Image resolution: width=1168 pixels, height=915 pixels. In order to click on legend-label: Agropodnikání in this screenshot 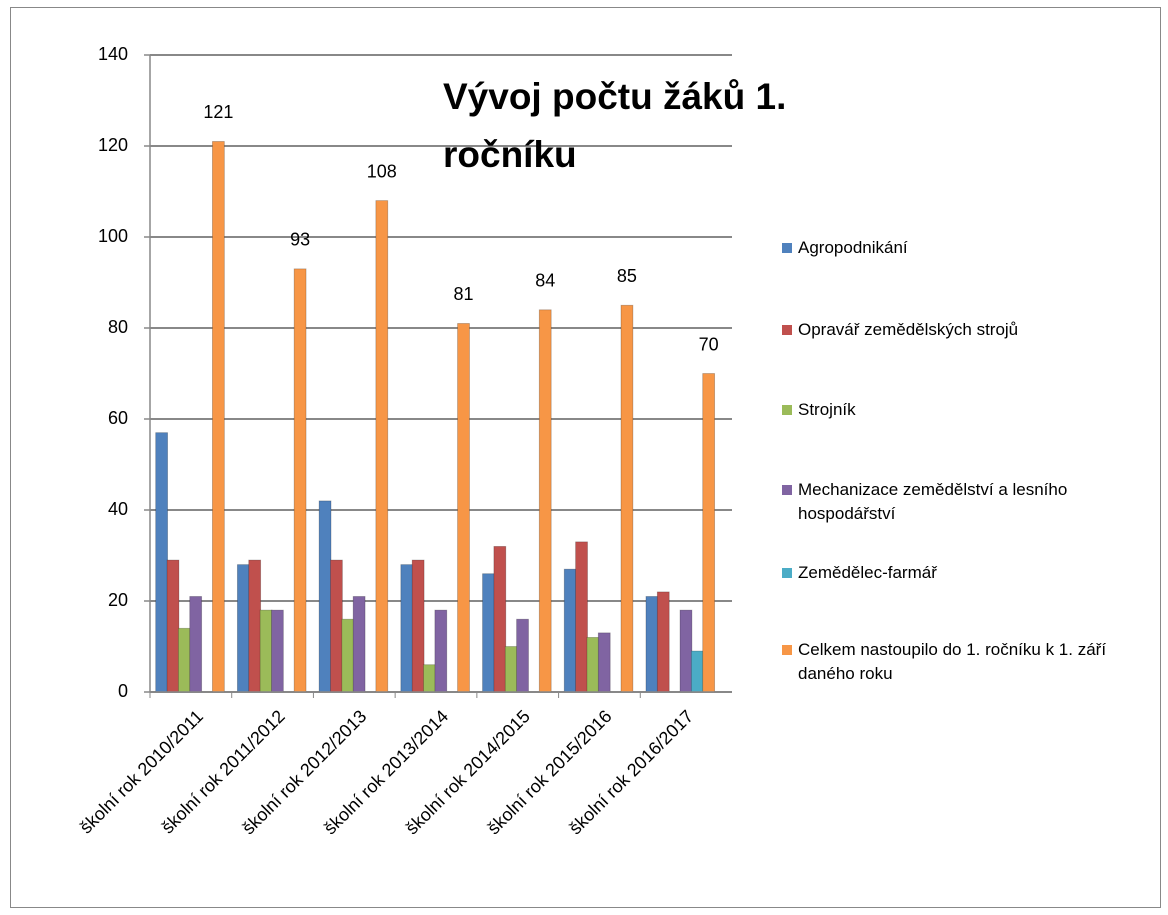, I will do `click(853, 247)`.